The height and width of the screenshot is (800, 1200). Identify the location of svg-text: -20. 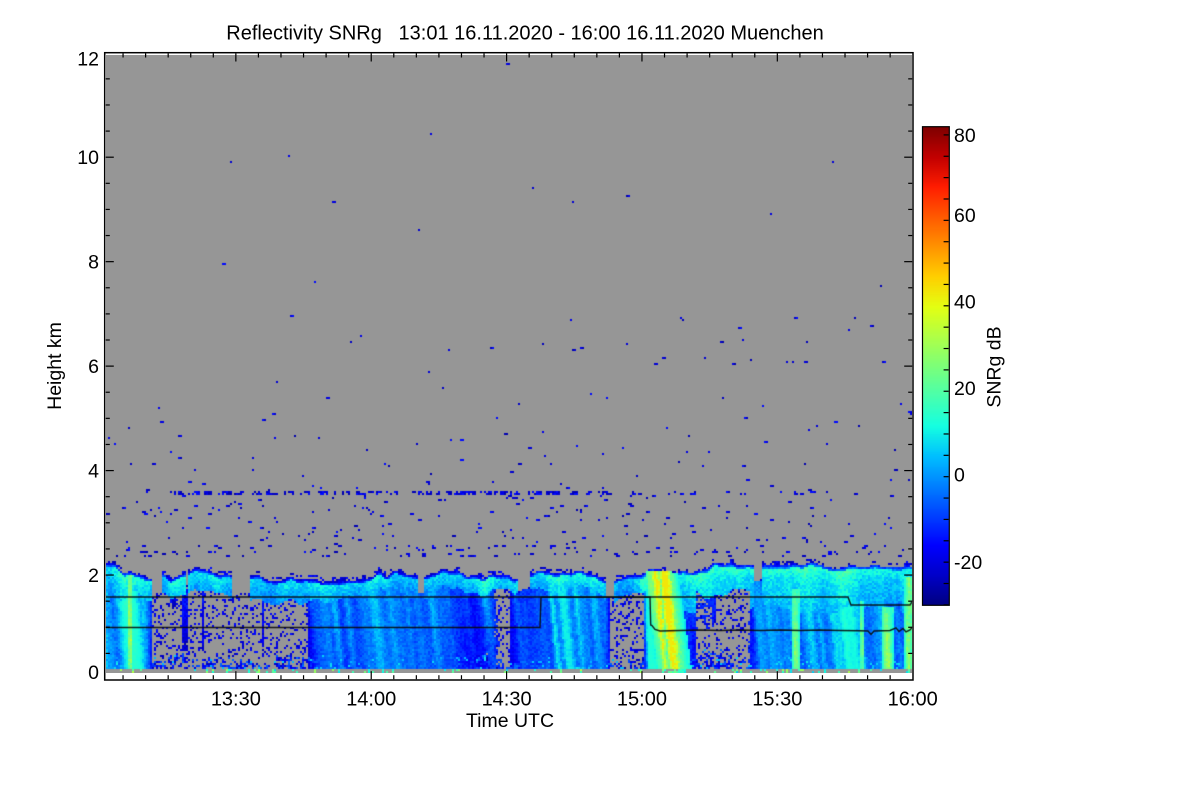
(968, 563).